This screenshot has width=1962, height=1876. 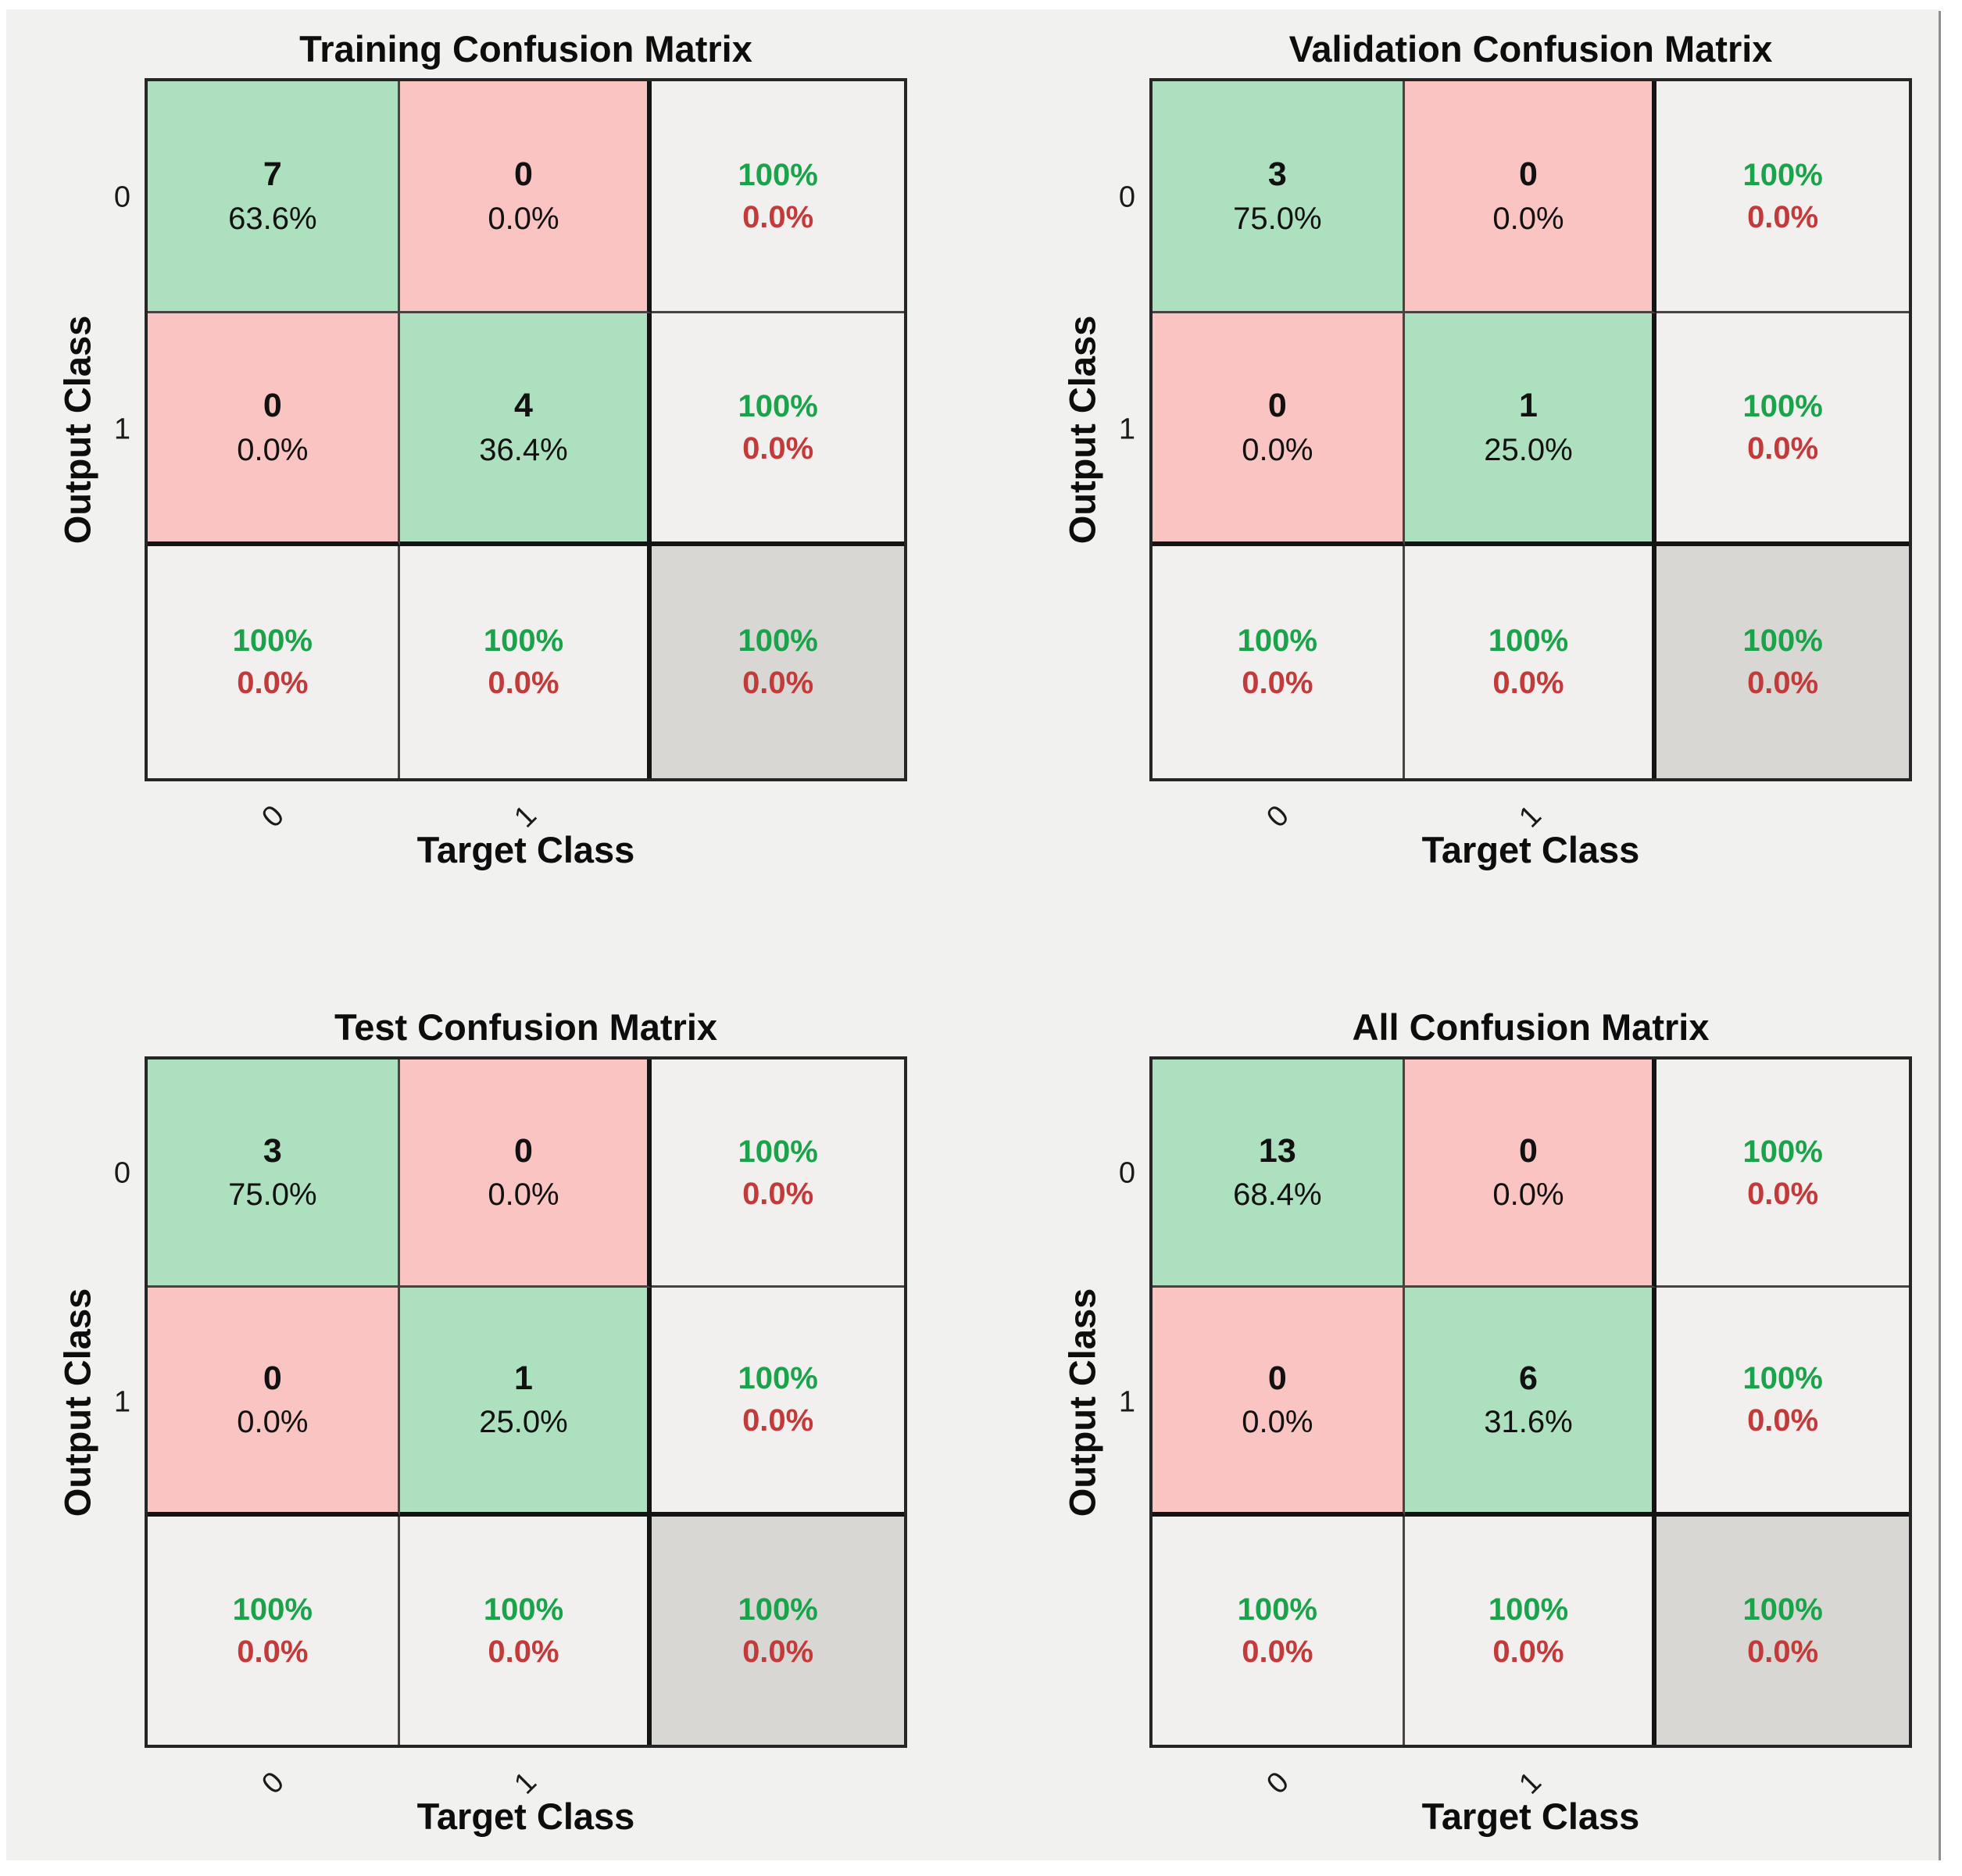 What do you see at coordinates (1277, 174) in the screenshot?
I see `cell-count: 3` at bounding box center [1277, 174].